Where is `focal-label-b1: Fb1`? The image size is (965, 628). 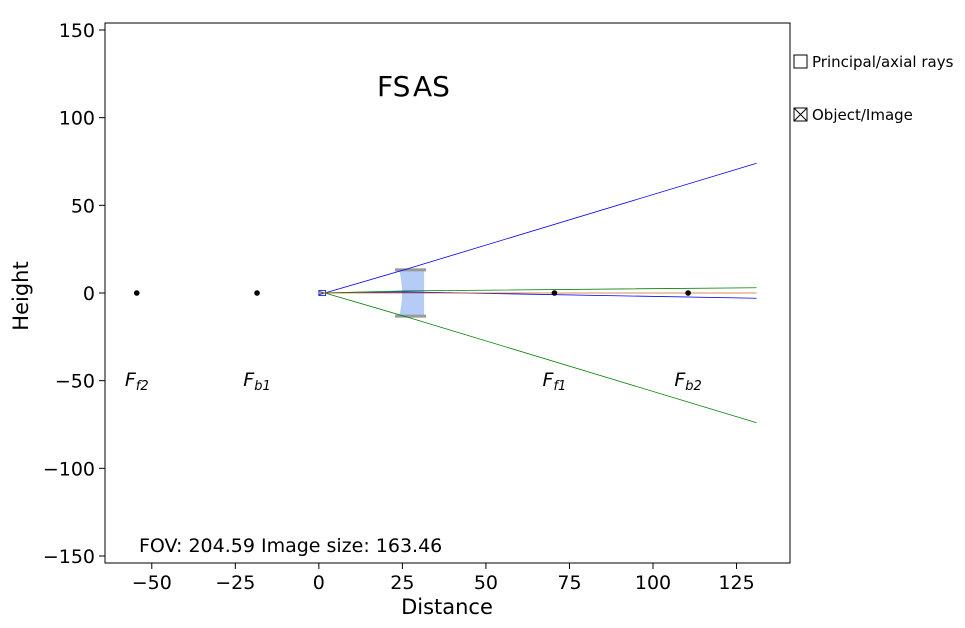
focal-label-b1: Fb1 is located at coordinates (256, 381).